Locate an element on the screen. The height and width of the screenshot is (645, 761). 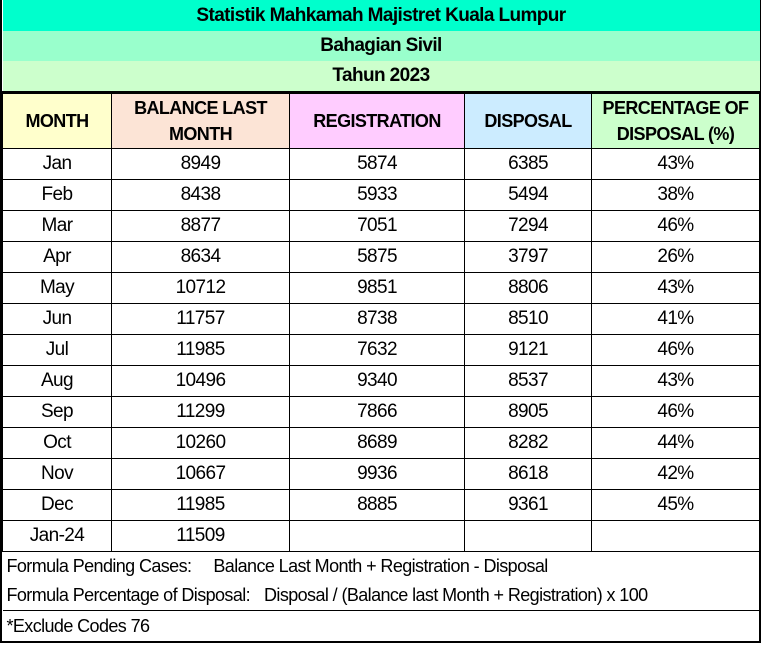
table-row: Apr 8634 5875 3797 26% is located at coordinates (381, 257).